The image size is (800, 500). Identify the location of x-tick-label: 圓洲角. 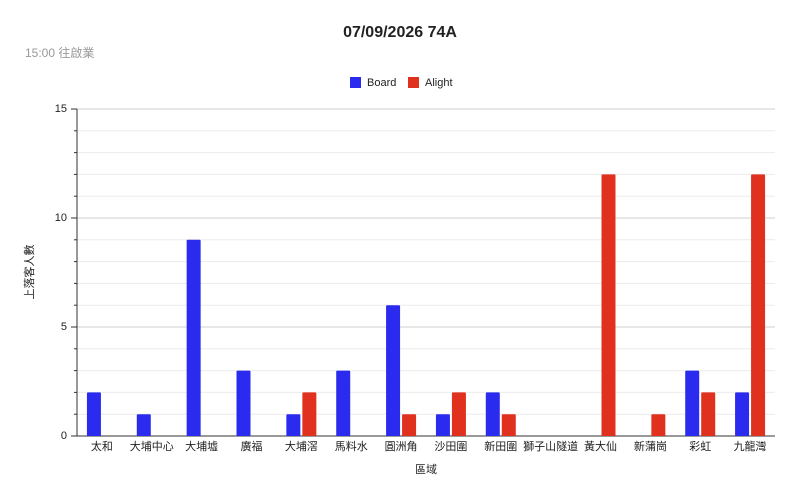
(401, 446).